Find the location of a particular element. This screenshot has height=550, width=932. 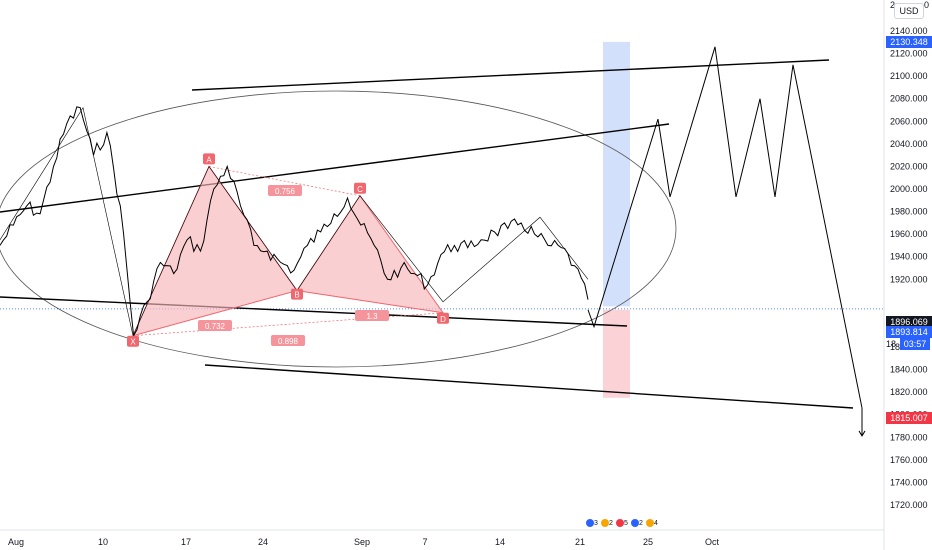

time-tick-label: Oct is located at coordinates (712, 542).